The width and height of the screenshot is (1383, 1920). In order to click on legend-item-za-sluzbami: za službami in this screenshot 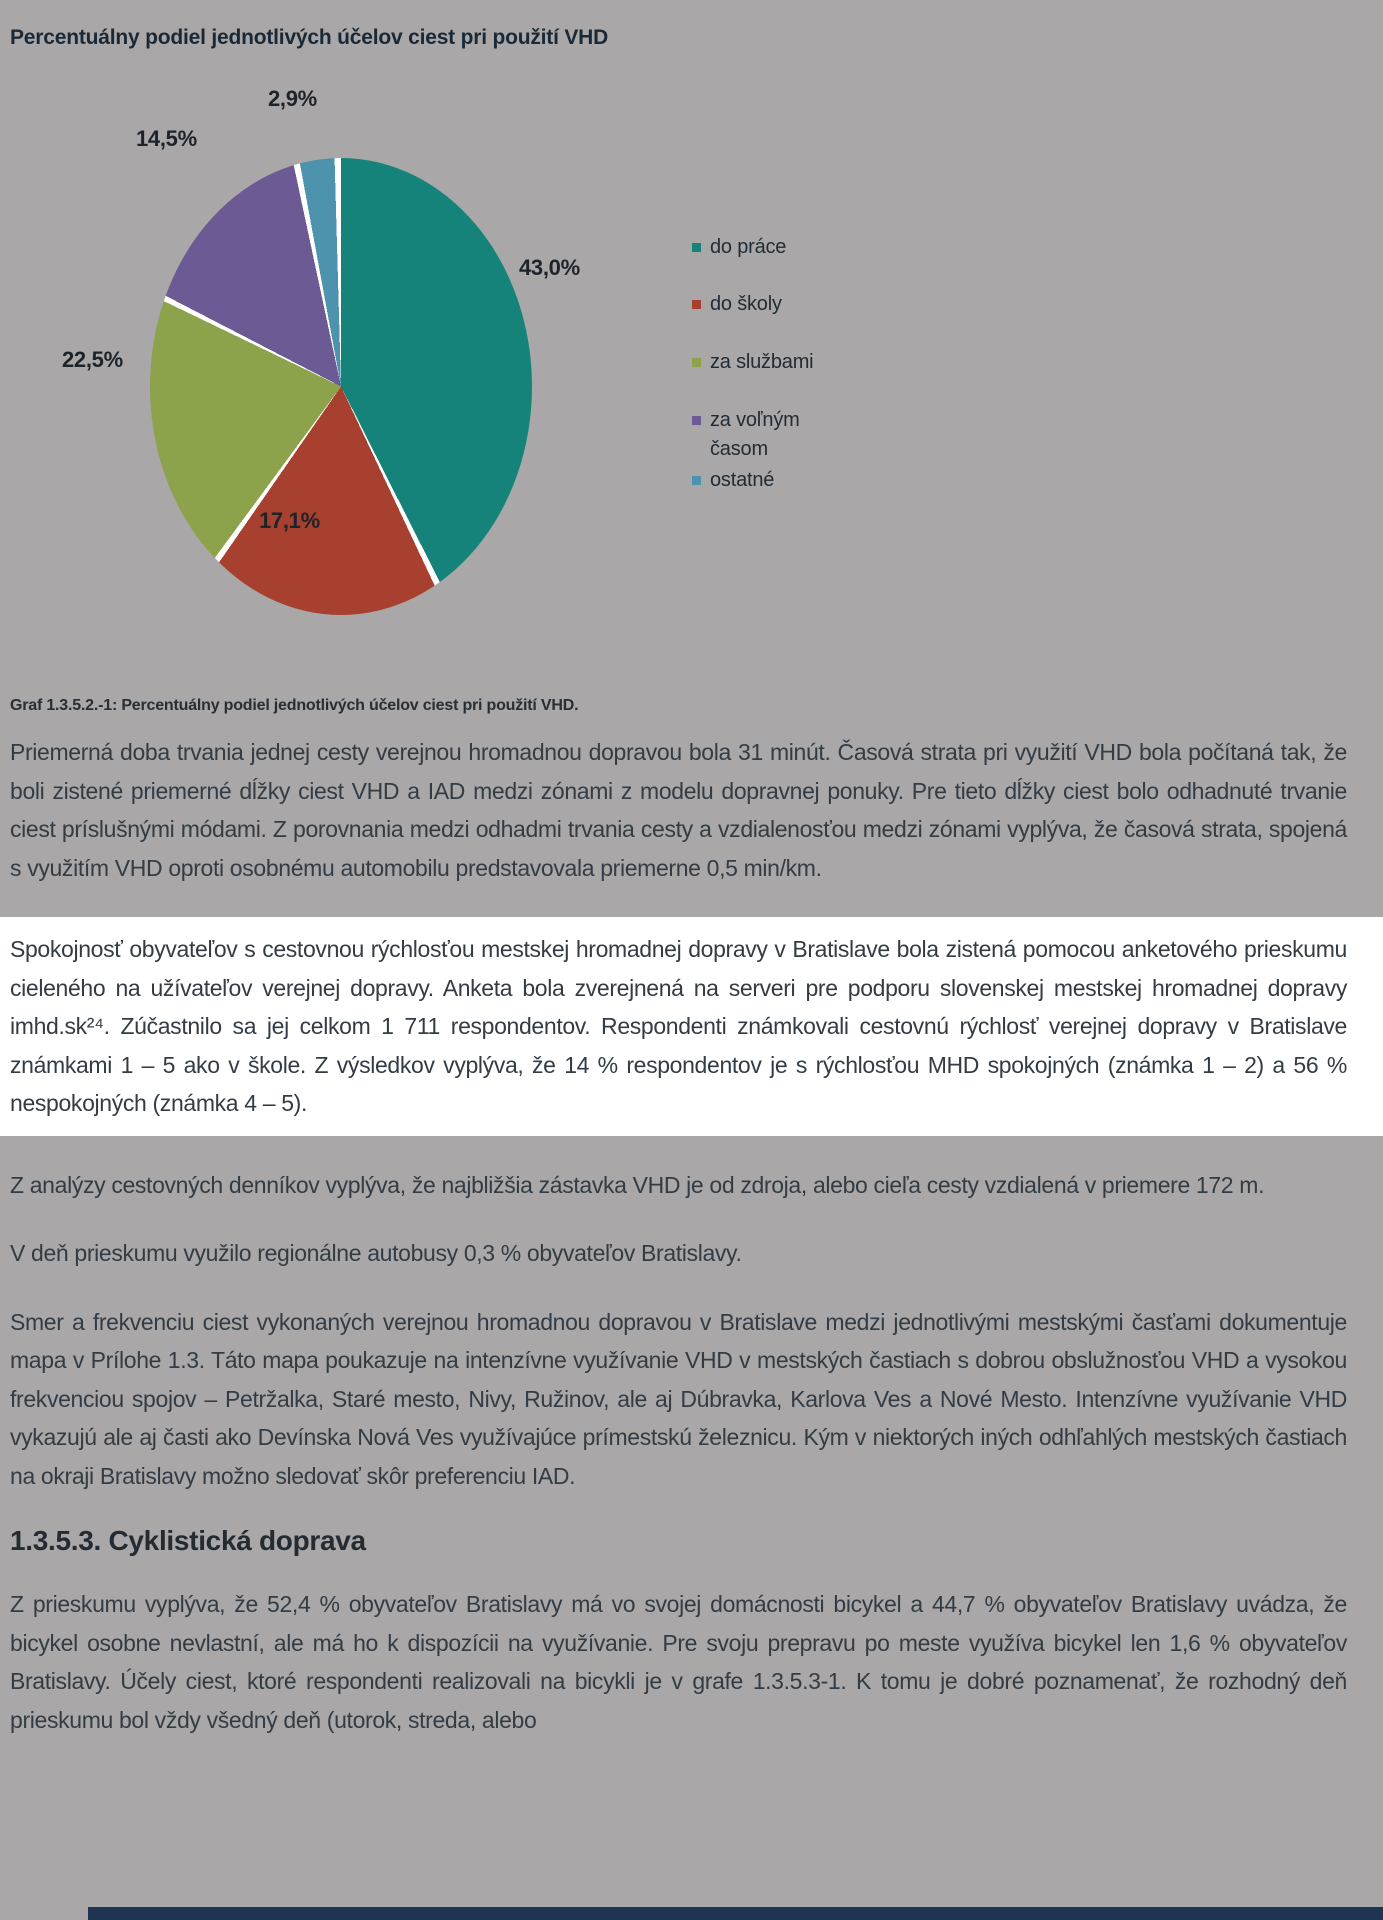, I will do `click(772, 362)`.